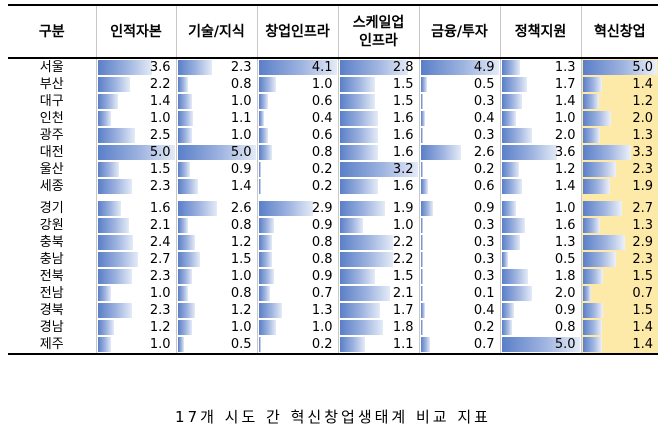 The image size is (666, 430). Describe the element at coordinates (216, 310) in the screenshot. I see `value-cell: 1.2` at that location.